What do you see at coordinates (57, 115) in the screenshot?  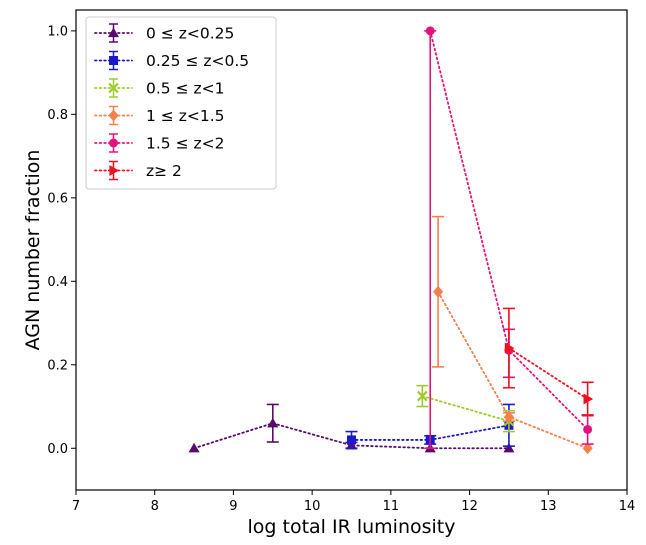 I see `y-tick-label: 0.8` at bounding box center [57, 115].